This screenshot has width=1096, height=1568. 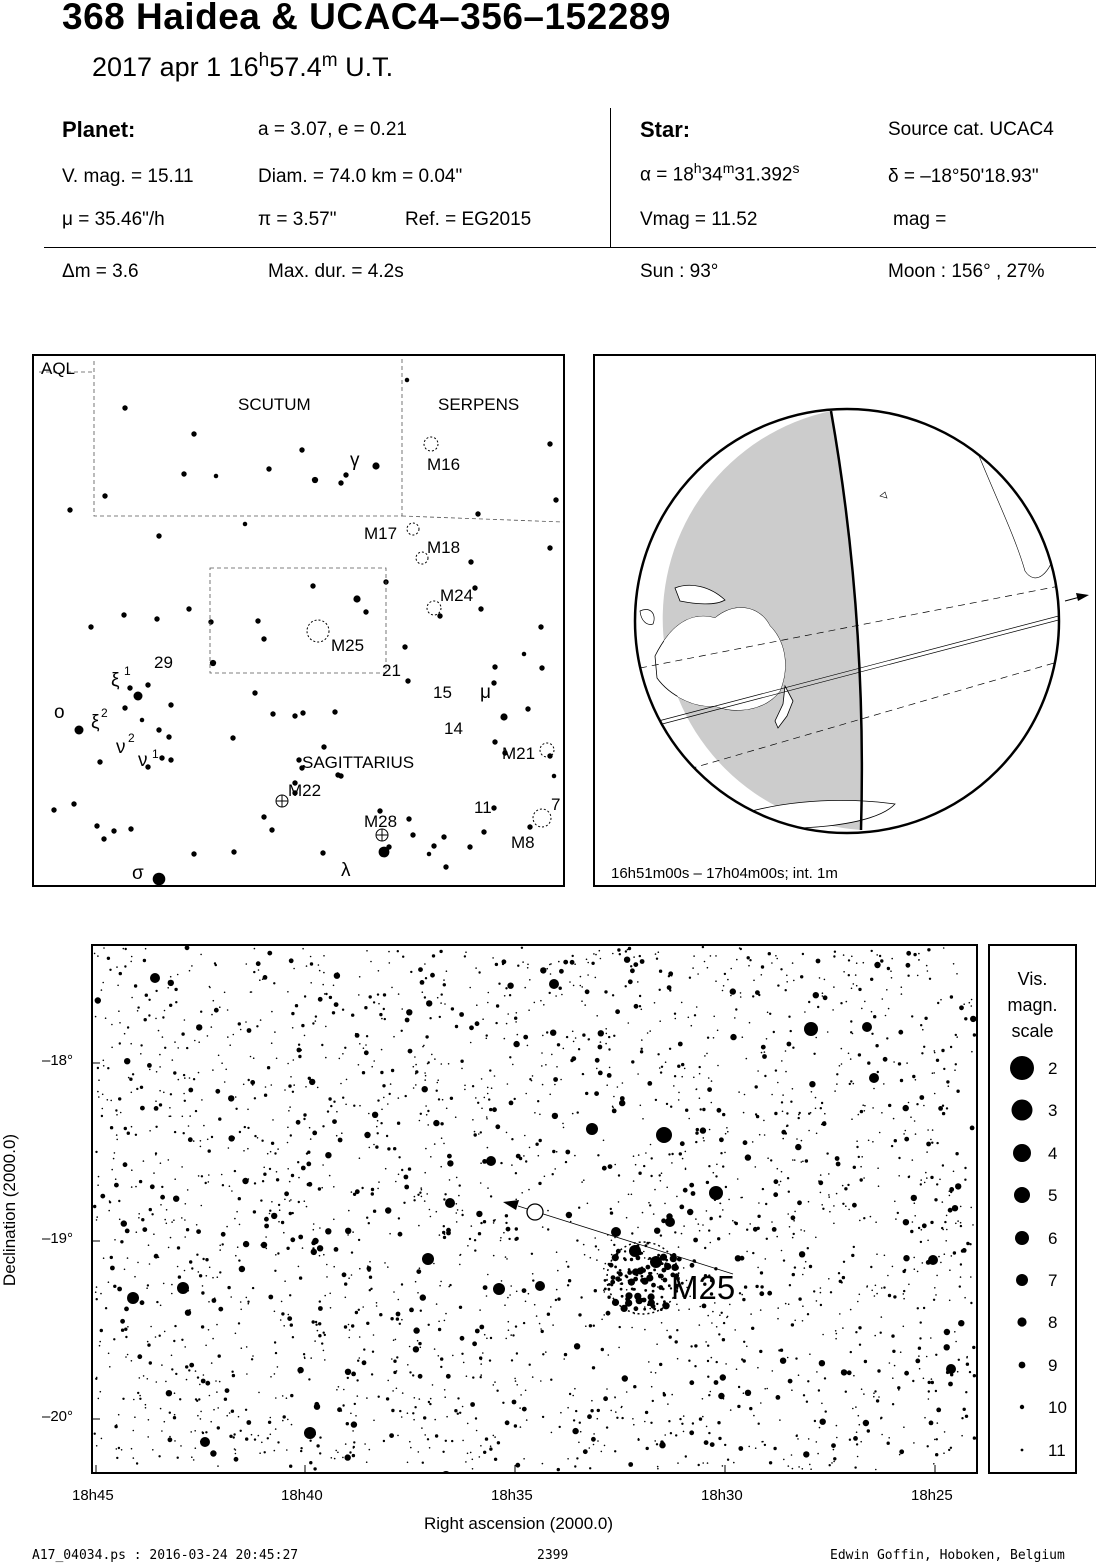 What do you see at coordinates (883, 495) in the screenshot?
I see `islet` at bounding box center [883, 495].